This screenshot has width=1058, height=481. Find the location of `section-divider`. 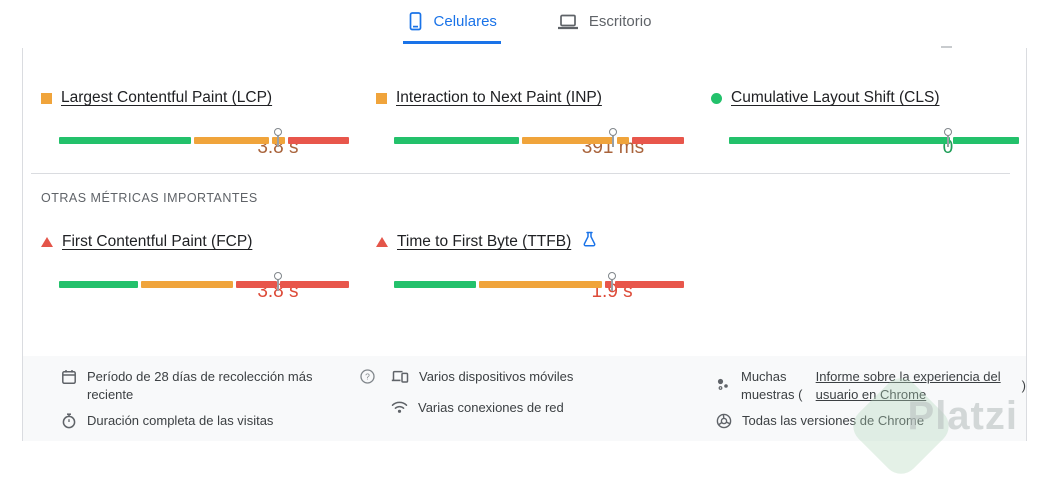

section-divider is located at coordinates (520, 173).